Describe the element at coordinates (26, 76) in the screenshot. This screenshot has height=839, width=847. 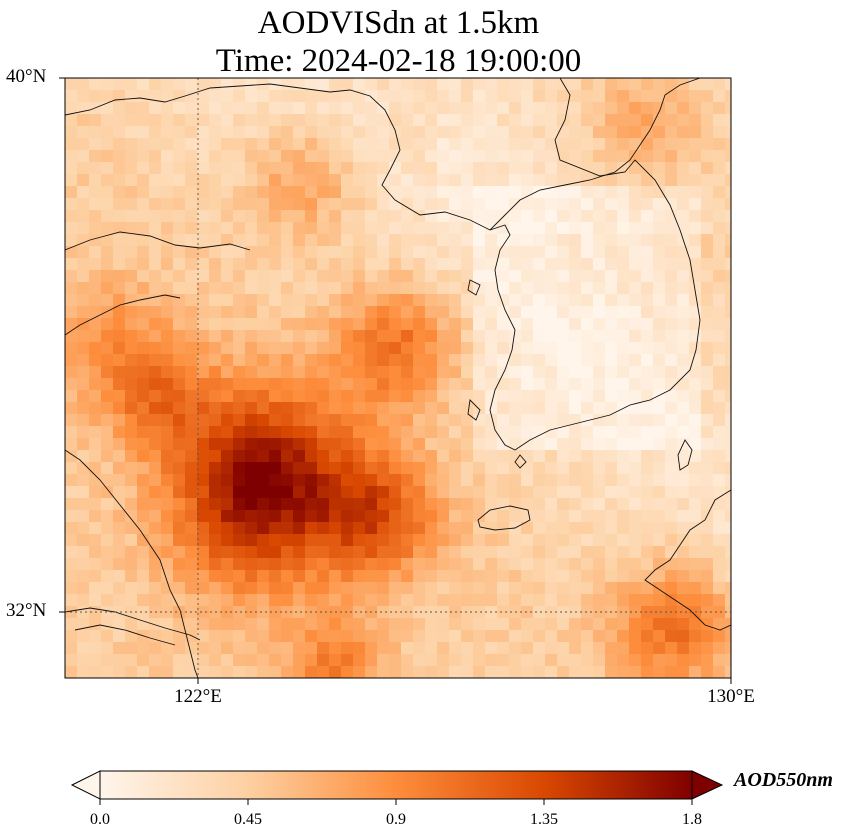
I see `lat-label-40n: 40°N` at that location.